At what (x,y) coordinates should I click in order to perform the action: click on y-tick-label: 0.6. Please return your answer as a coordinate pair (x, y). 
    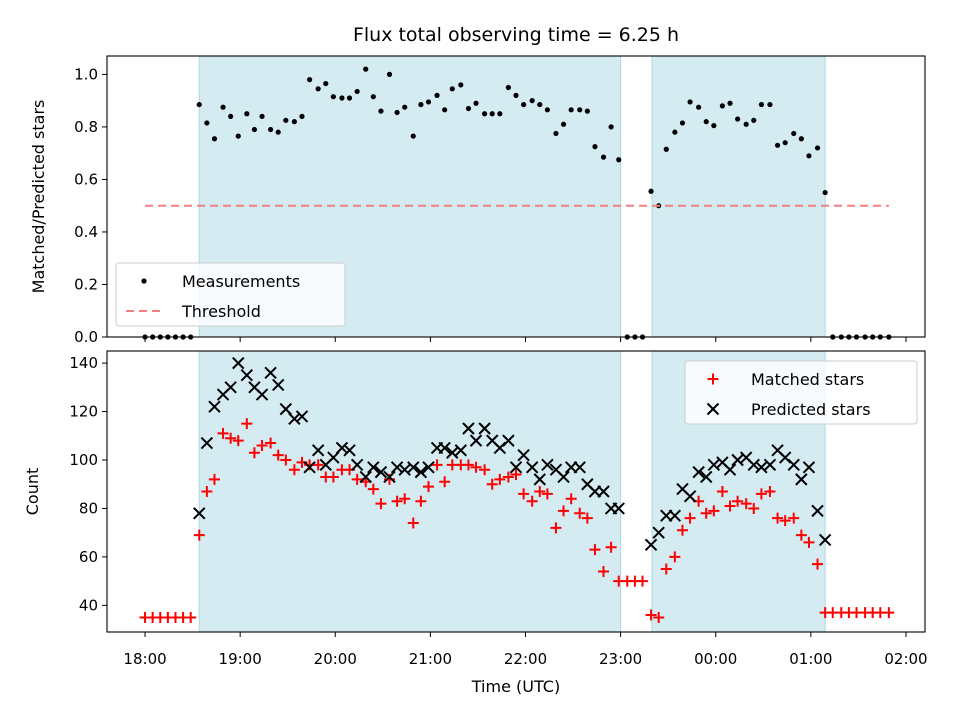
    Looking at the image, I should click on (86, 179).